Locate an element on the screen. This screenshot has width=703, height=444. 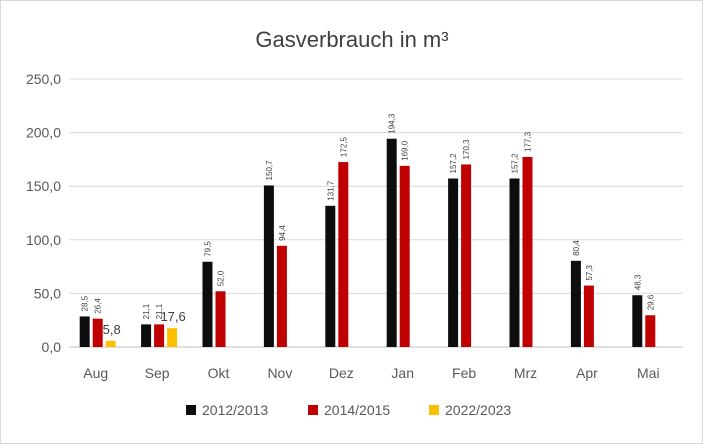
x-tick-label: Dez is located at coordinates (341, 373).